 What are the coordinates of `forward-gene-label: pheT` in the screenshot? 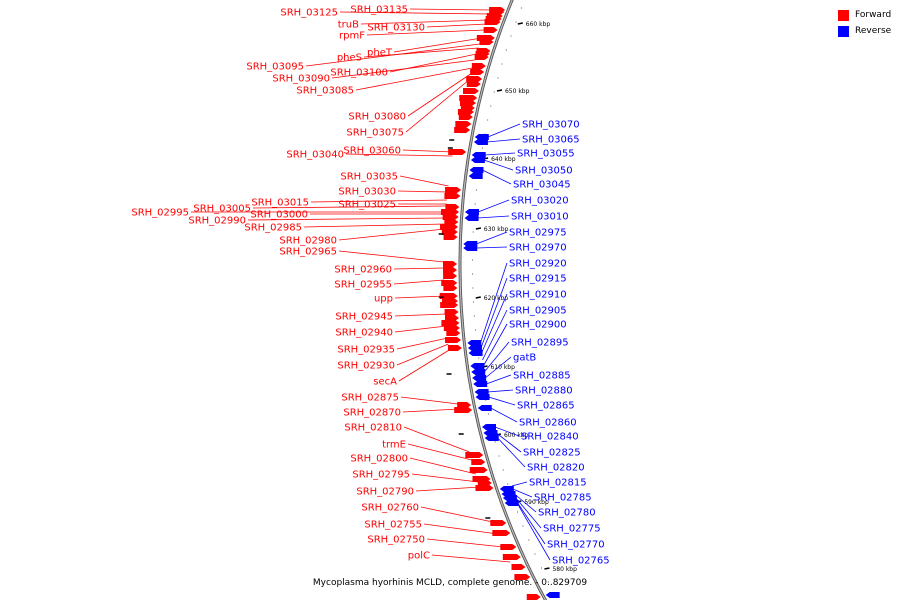 It's located at (380, 53).